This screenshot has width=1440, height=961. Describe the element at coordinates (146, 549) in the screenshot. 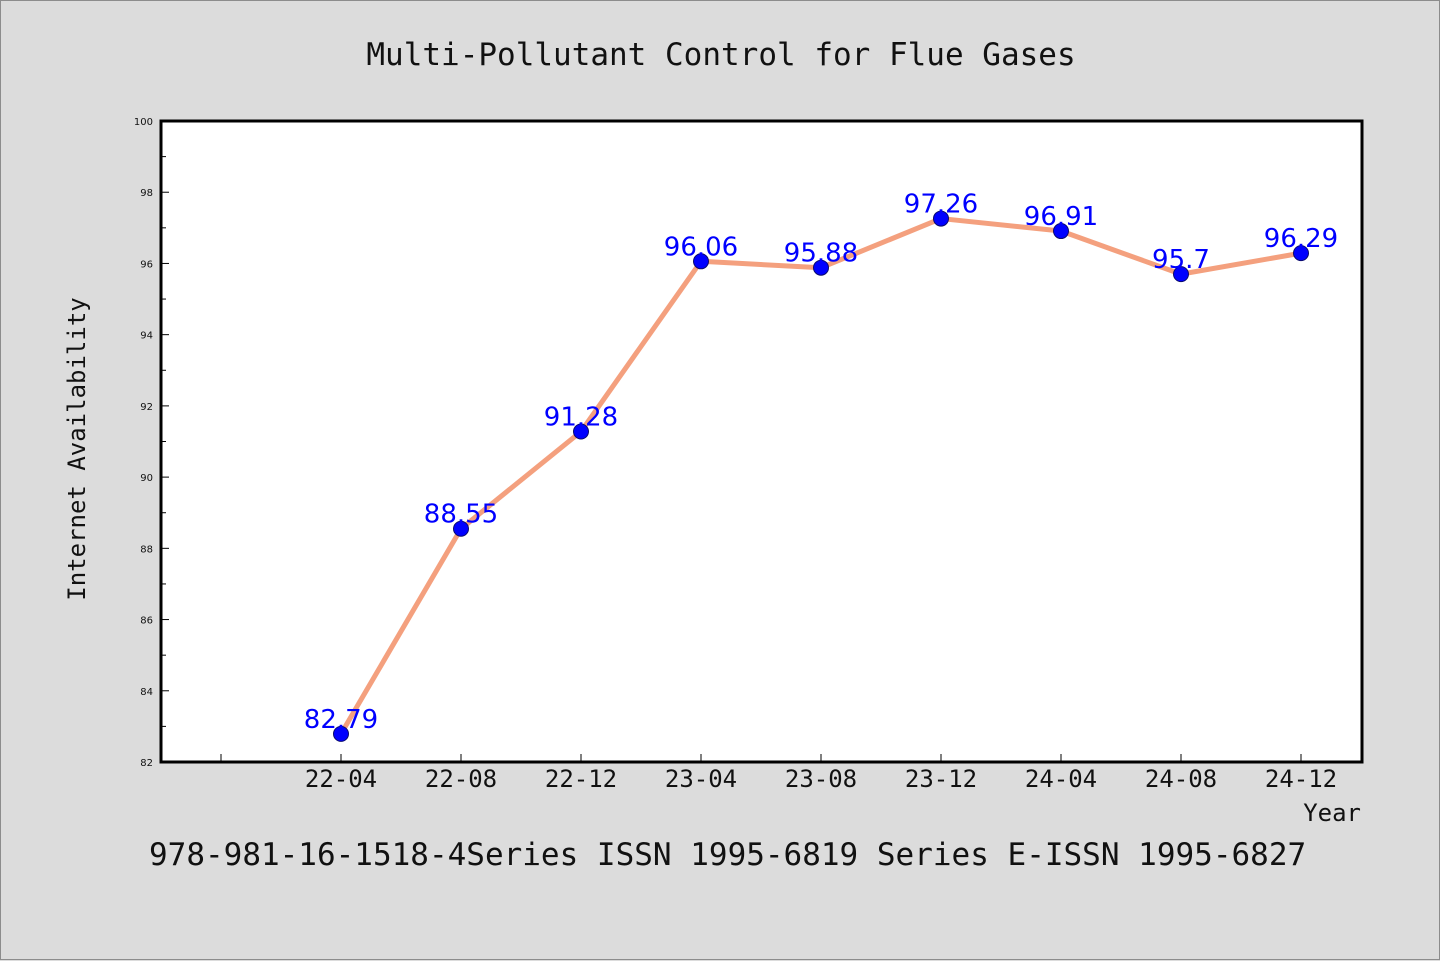

I see `y-tick-label: 88` at that location.